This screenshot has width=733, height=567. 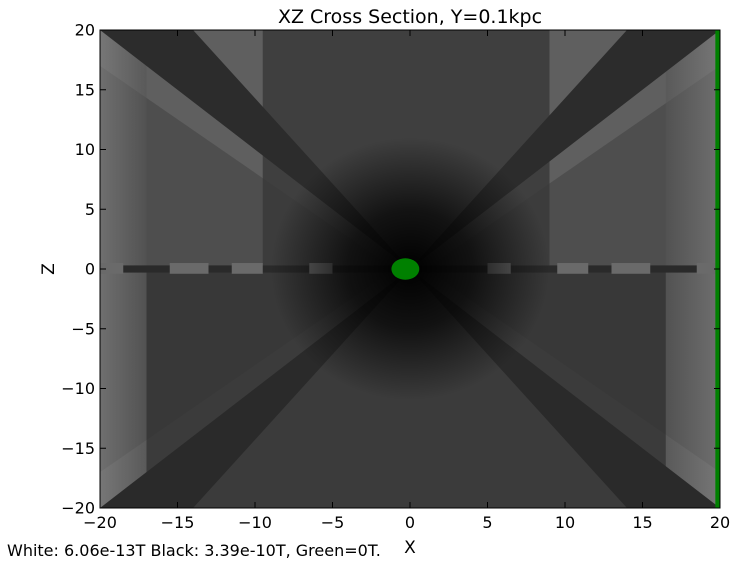 I want to click on x-tick-label: −20, so click(x=100, y=522).